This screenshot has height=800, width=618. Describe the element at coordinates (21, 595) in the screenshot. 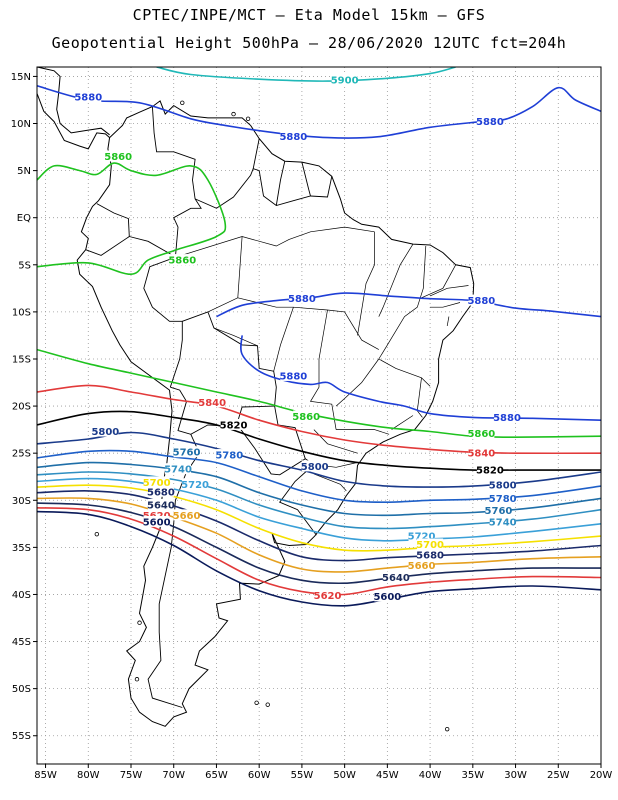

I see `lat-tick-label: 40S` at that location.